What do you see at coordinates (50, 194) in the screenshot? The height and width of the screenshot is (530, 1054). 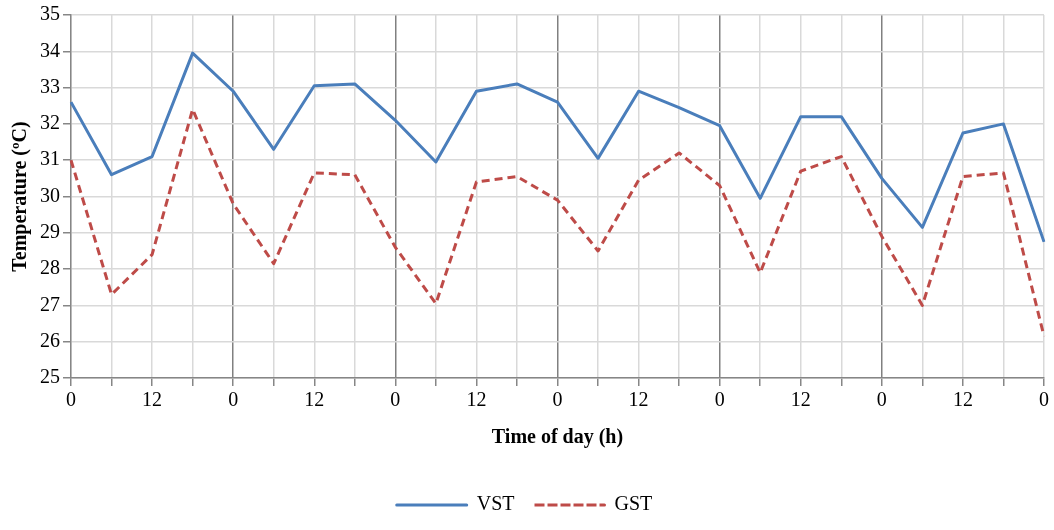 I see `y-tick-label: 30` at bounding box center [50, 194].